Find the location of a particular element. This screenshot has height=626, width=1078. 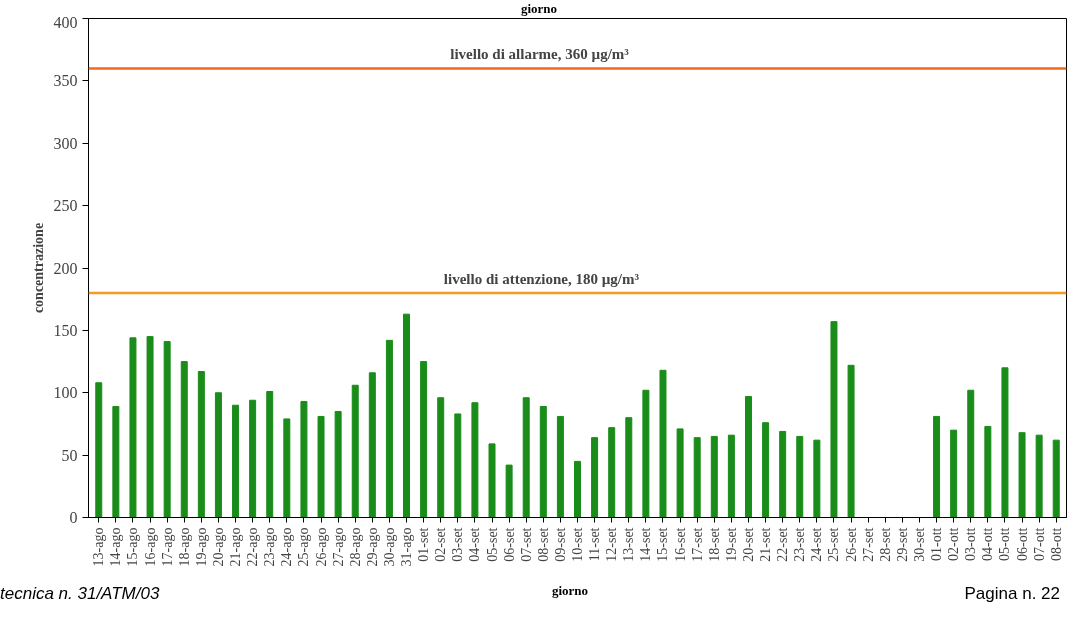

x-tick-label: 15-set is located at coordinates (663, 544).